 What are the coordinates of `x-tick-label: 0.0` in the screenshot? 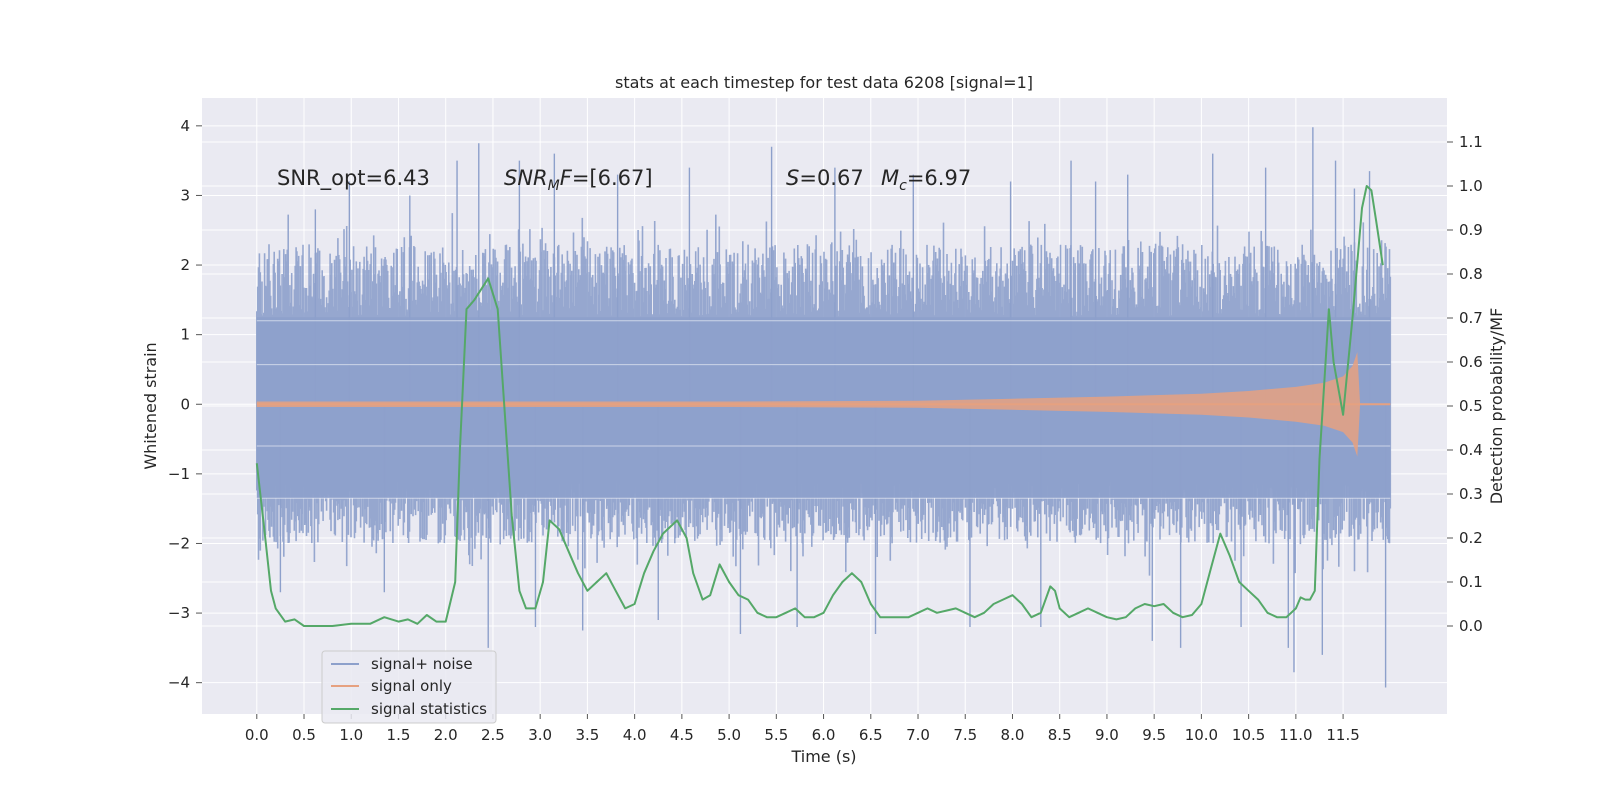 It's located at (257, 735).